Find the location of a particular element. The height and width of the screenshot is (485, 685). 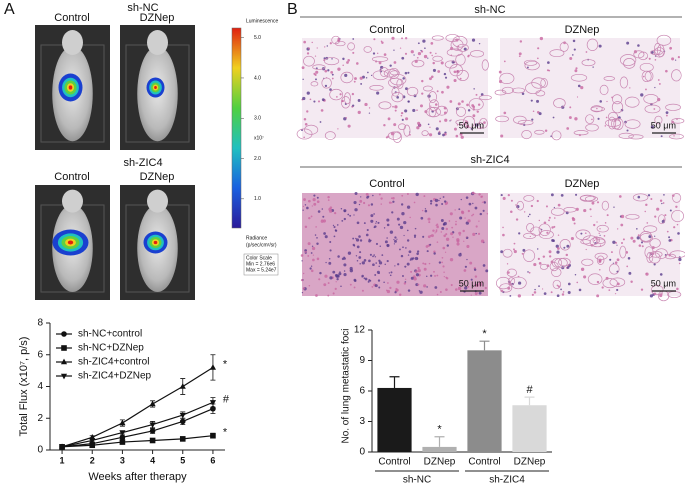

group-title: sh-NC is located at coordinates (489, 10).